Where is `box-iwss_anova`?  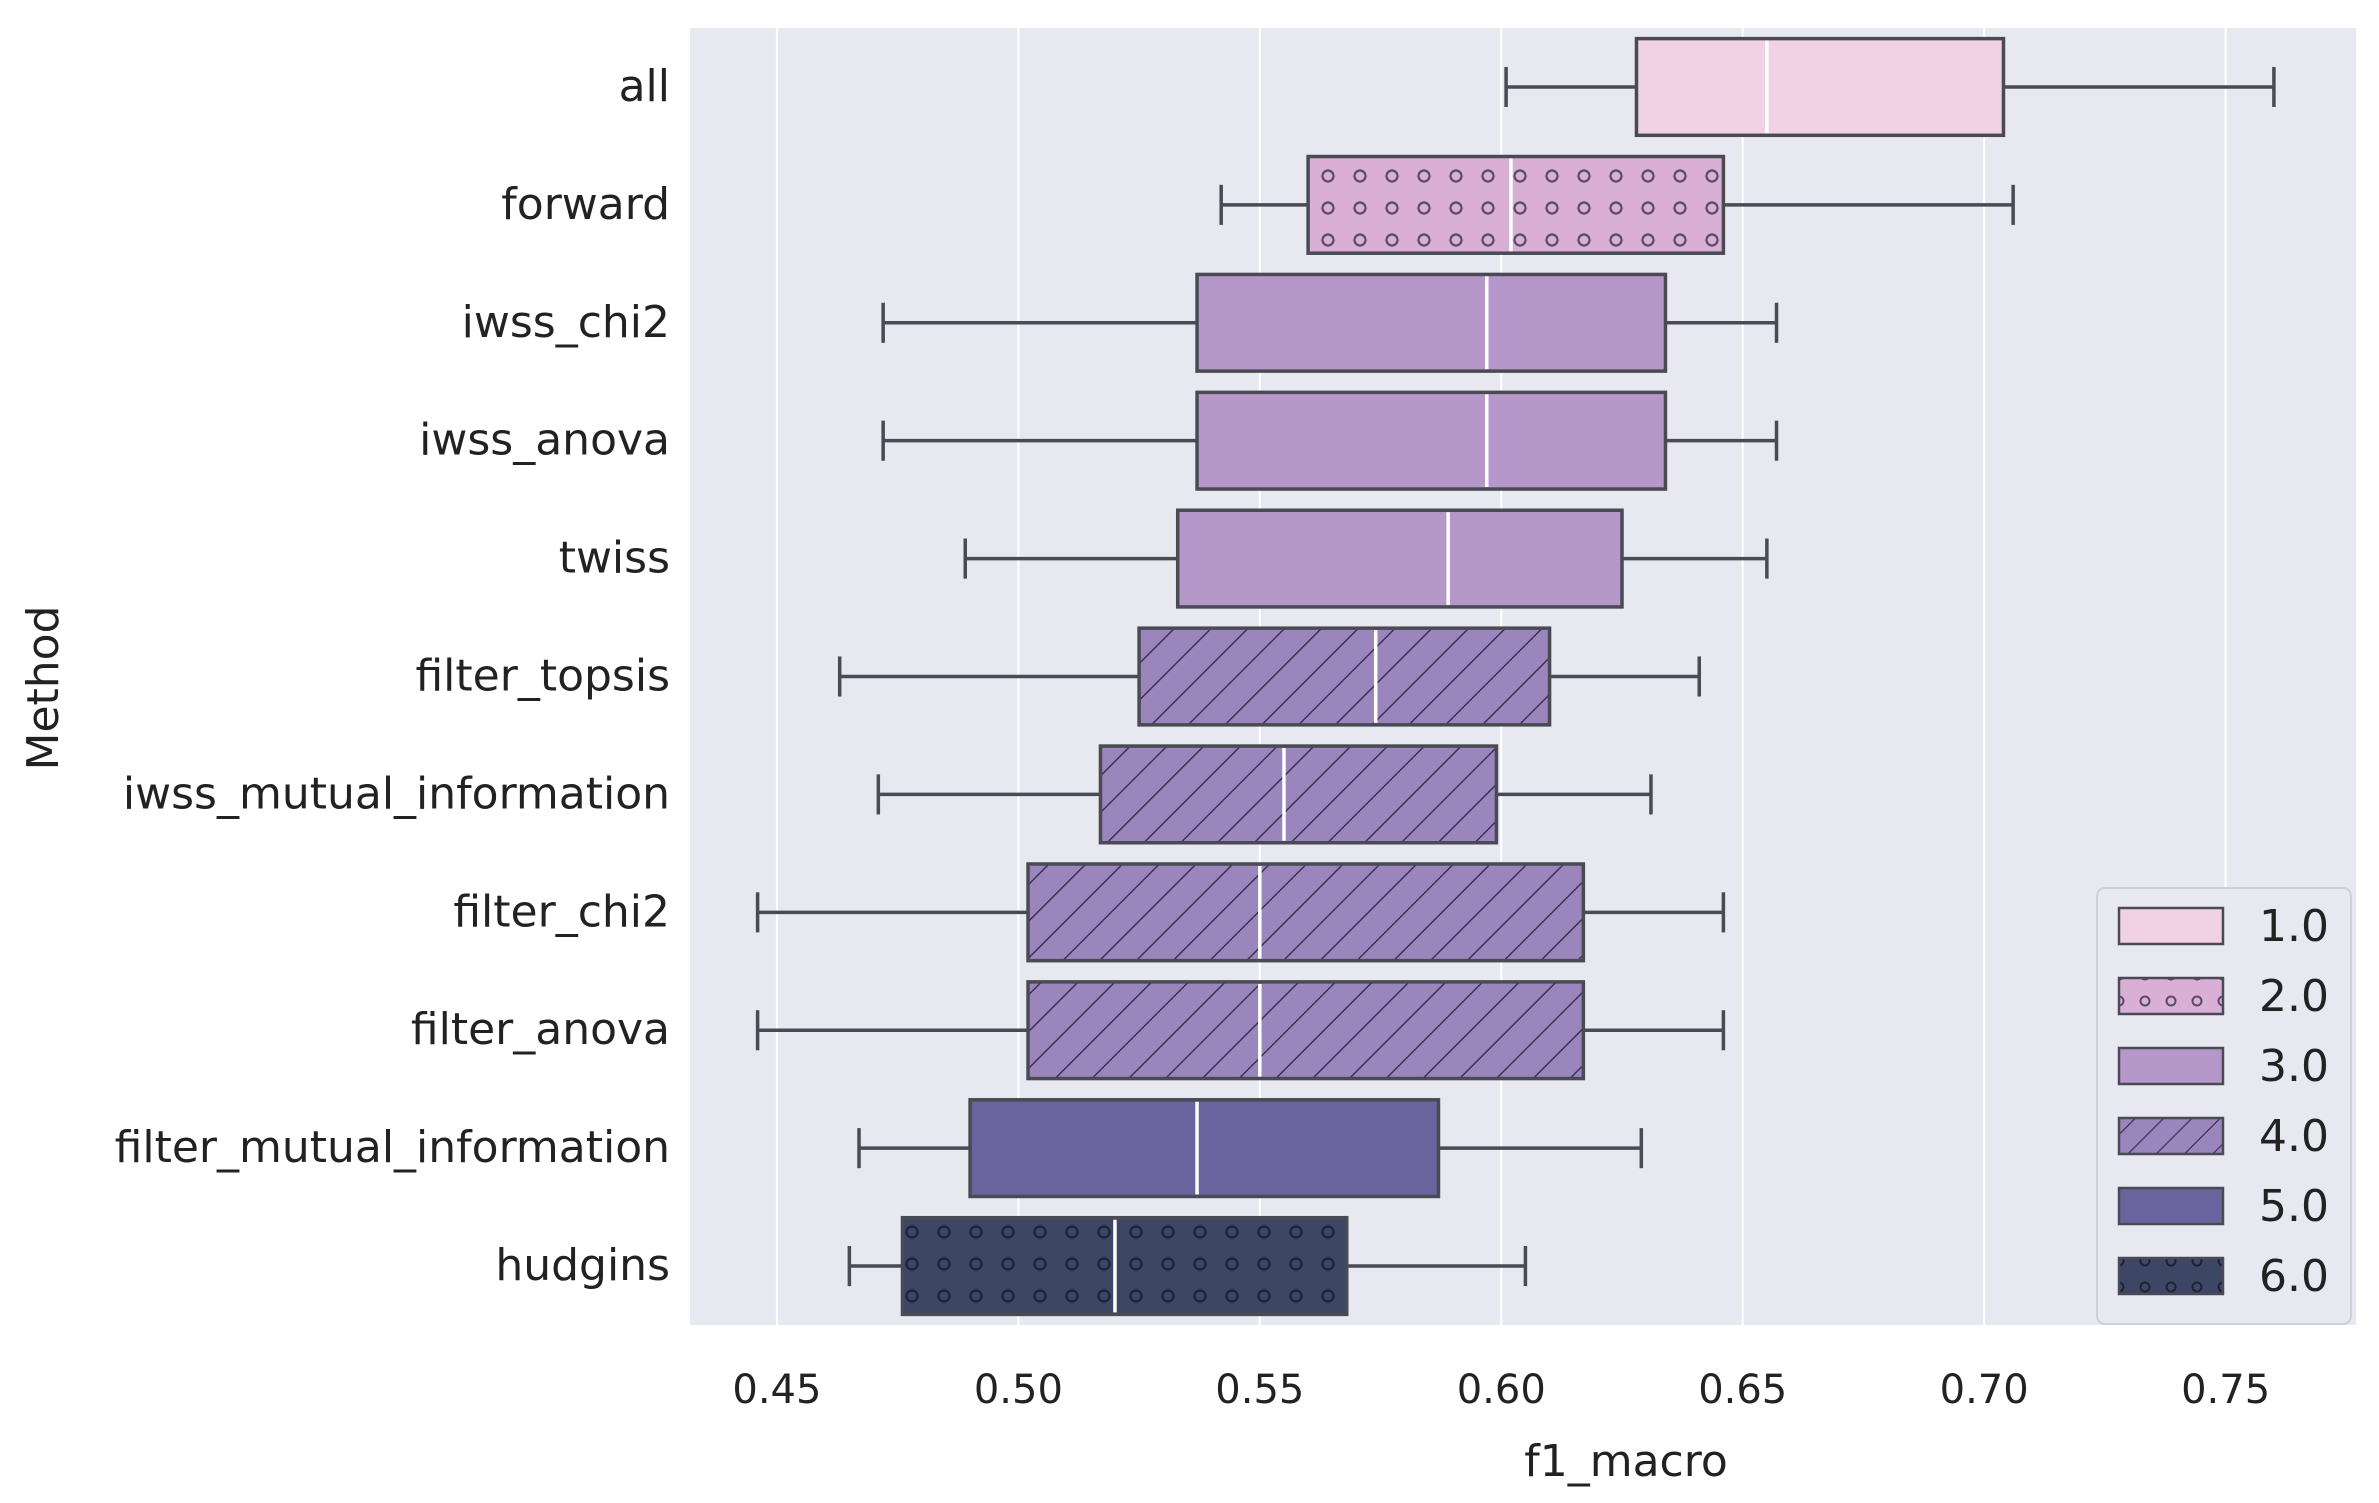 box-iwss_anova is located at coordinates (1330, 440).